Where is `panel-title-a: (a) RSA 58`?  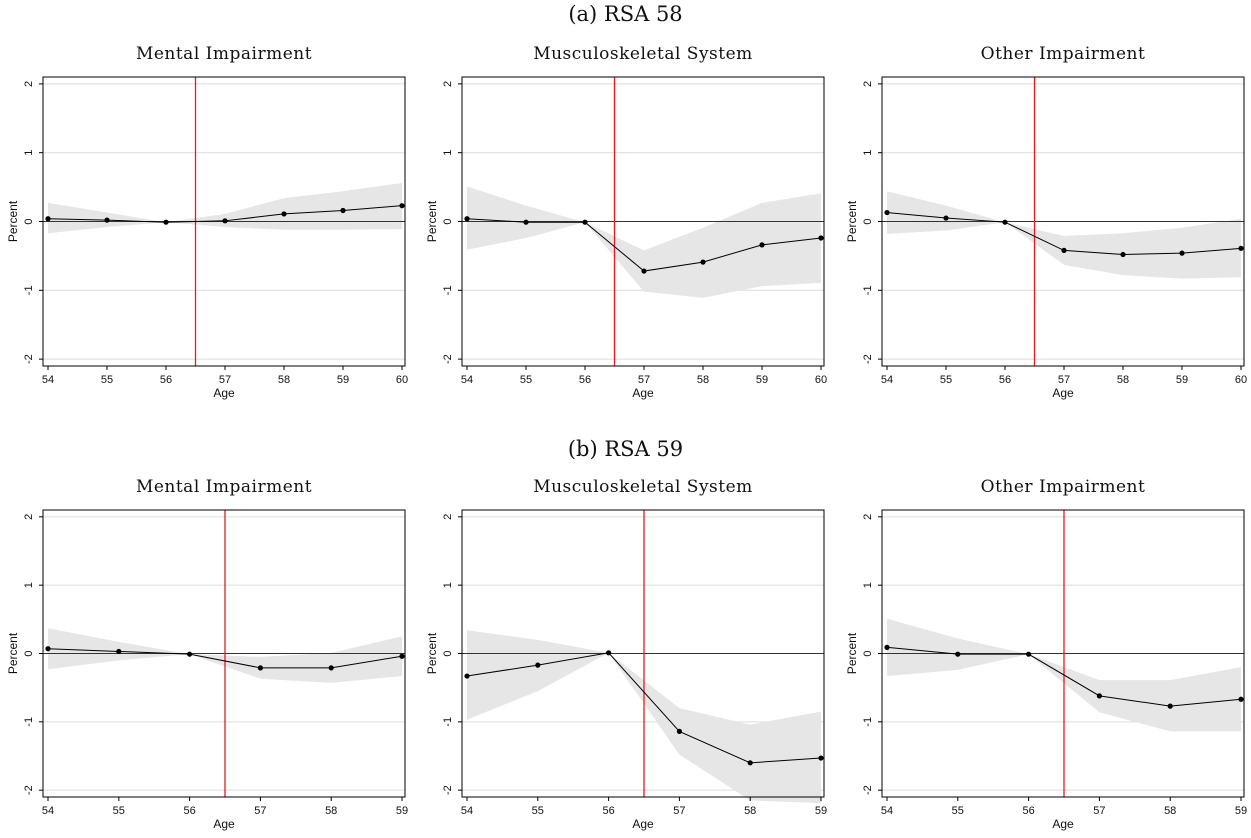 panel-title-a: (a) RSA 58 is located at coordinates (625, 14).